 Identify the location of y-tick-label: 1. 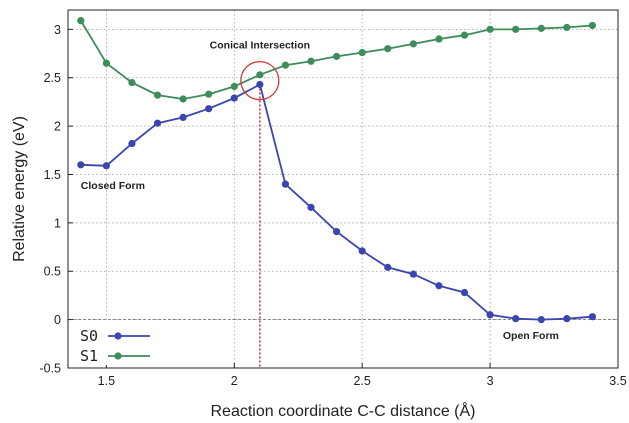
(57, 223).